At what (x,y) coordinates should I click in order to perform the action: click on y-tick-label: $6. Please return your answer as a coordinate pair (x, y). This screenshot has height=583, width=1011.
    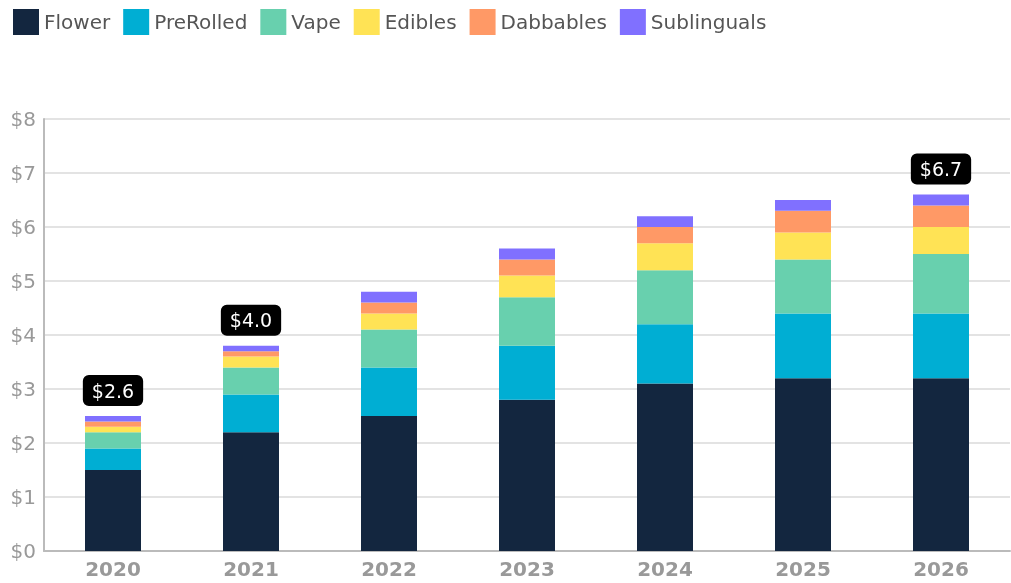
    Looking at the image, I should click on (23, 227).